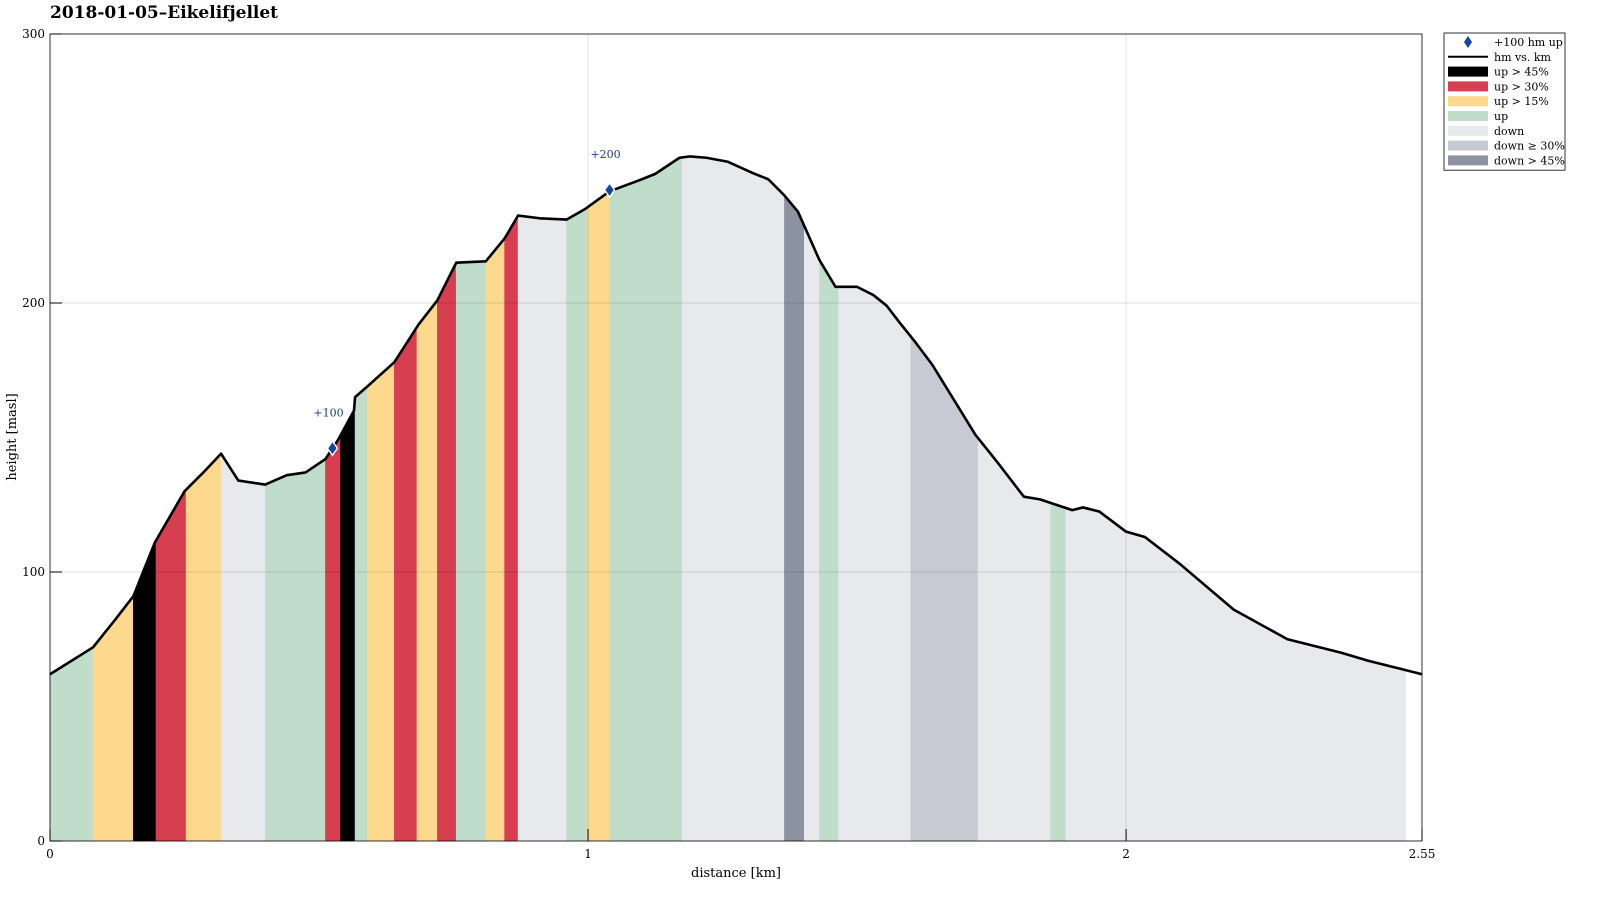  Describe the element at coordinates (33, 34) in the screenshot. I see `y-tick-label: 300` at that location.